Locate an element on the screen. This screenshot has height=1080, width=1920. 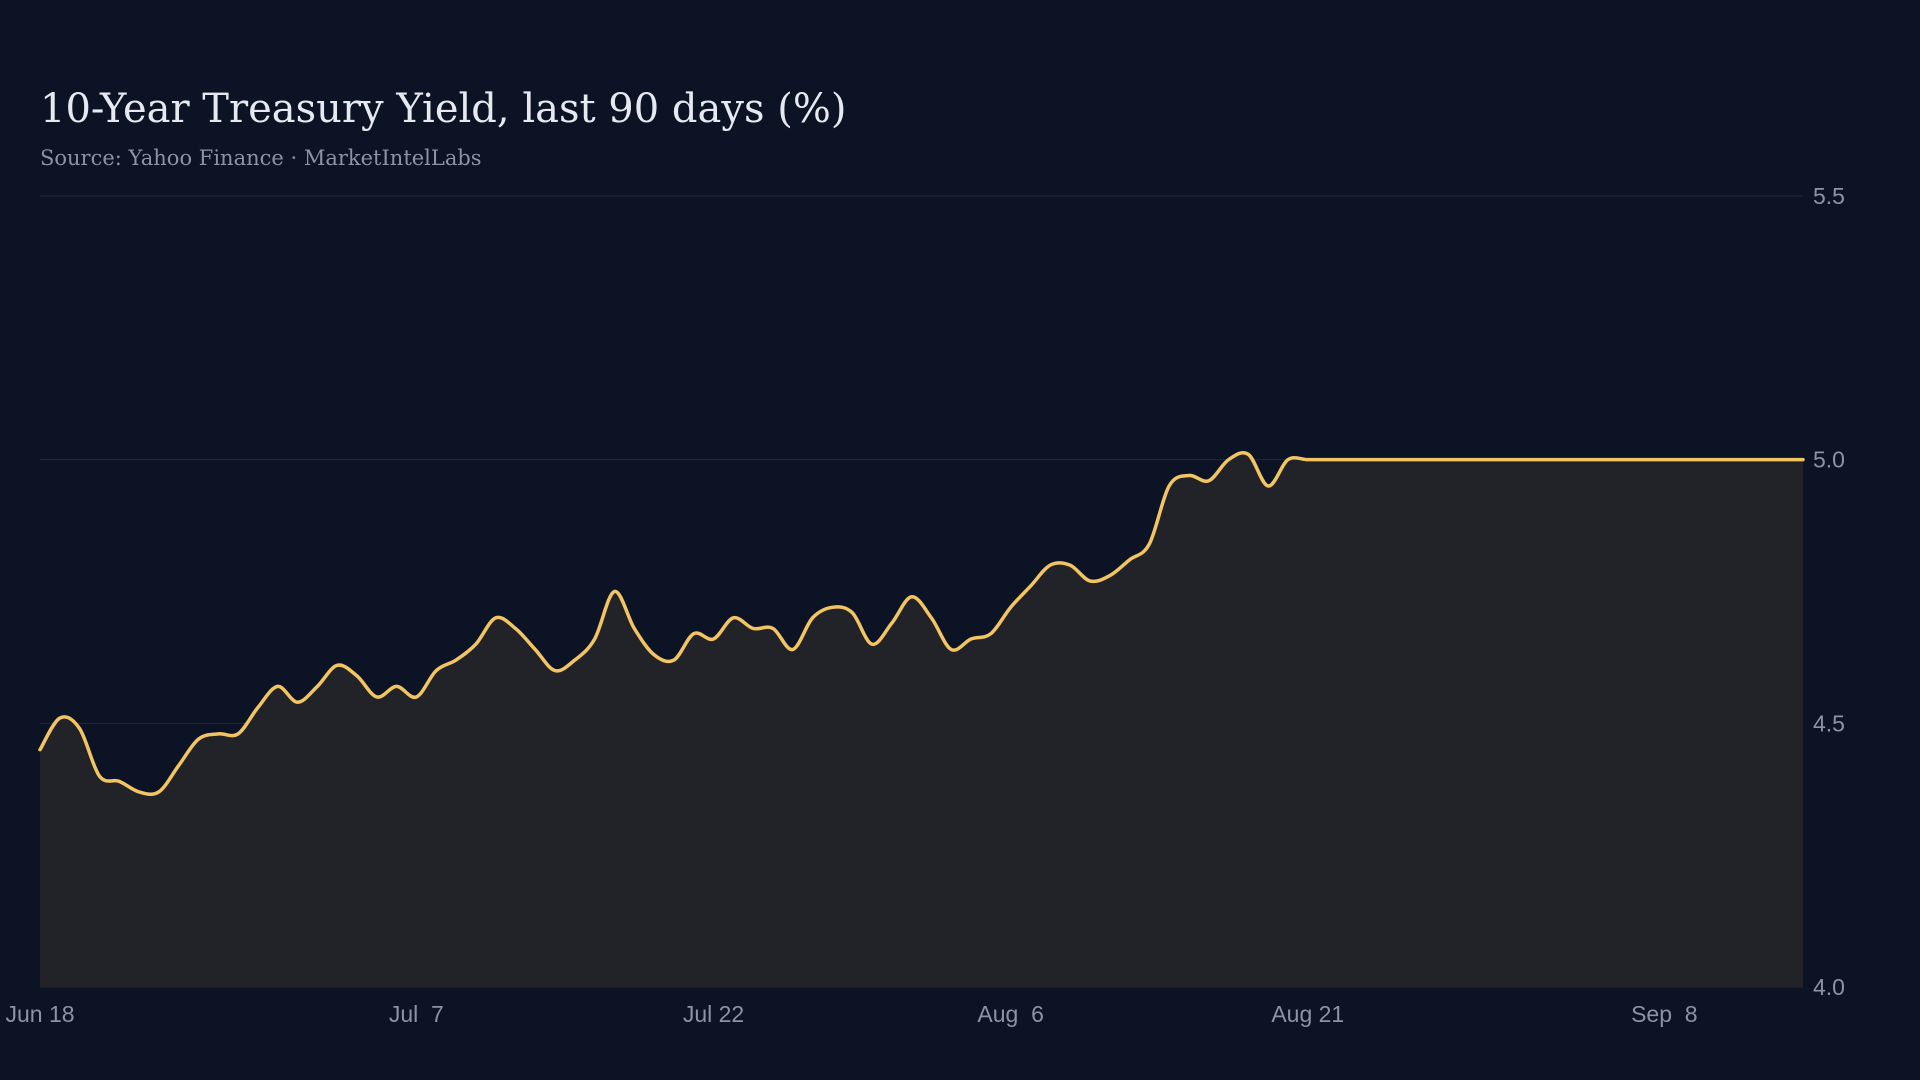
x-tick-label: Jun 18 is located at coordinates (39, 1014).